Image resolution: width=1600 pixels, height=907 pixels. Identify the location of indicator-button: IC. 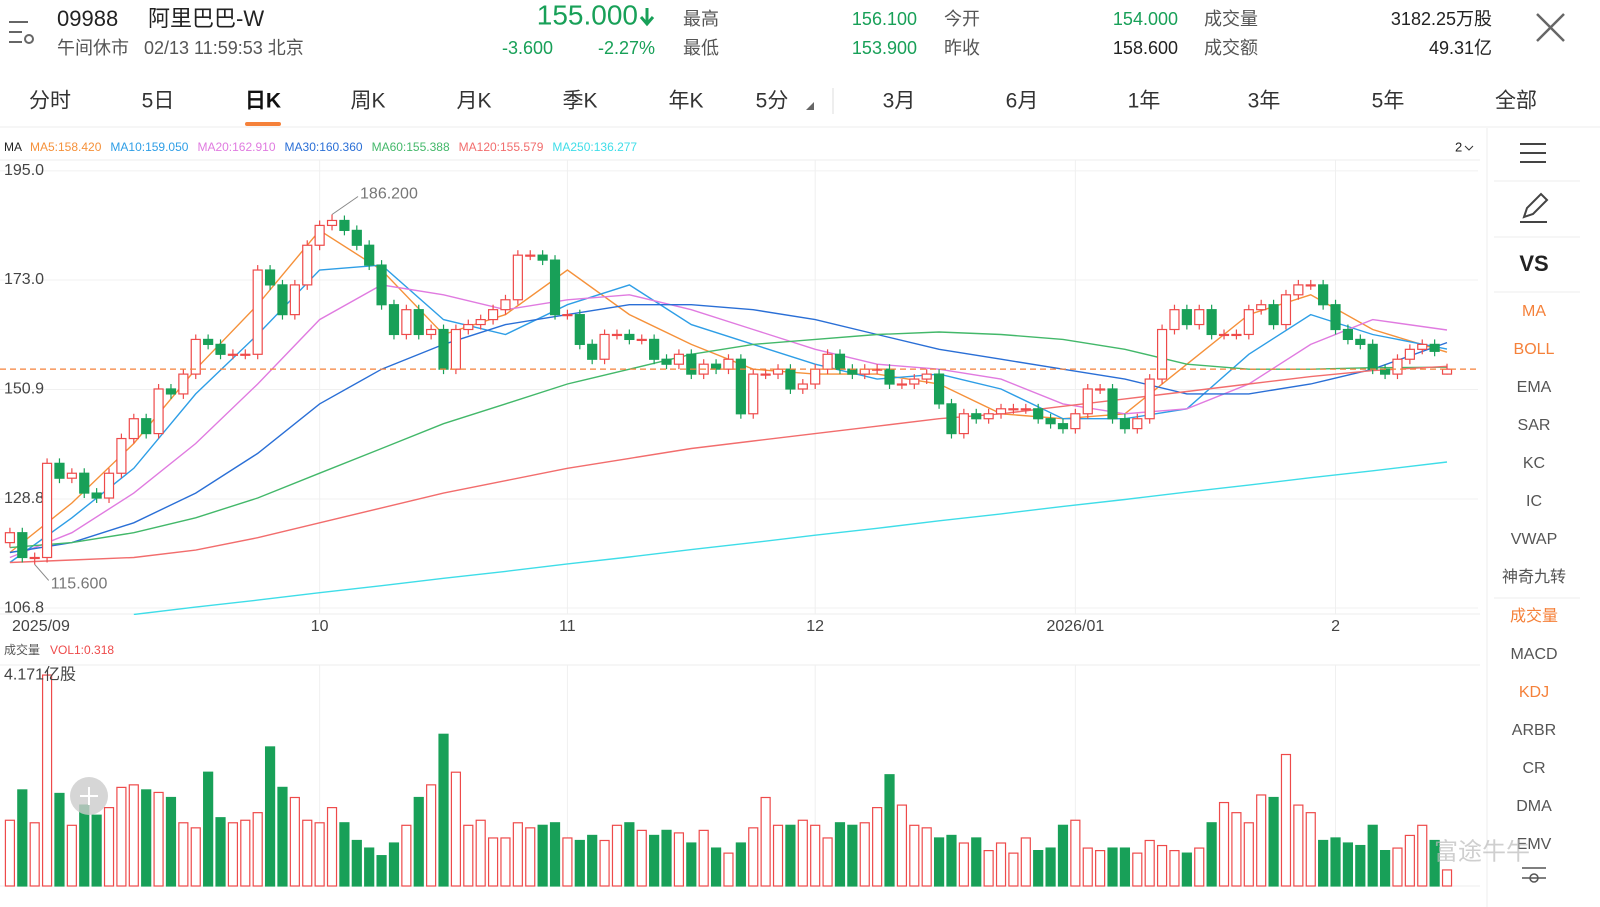
(1534, 501).